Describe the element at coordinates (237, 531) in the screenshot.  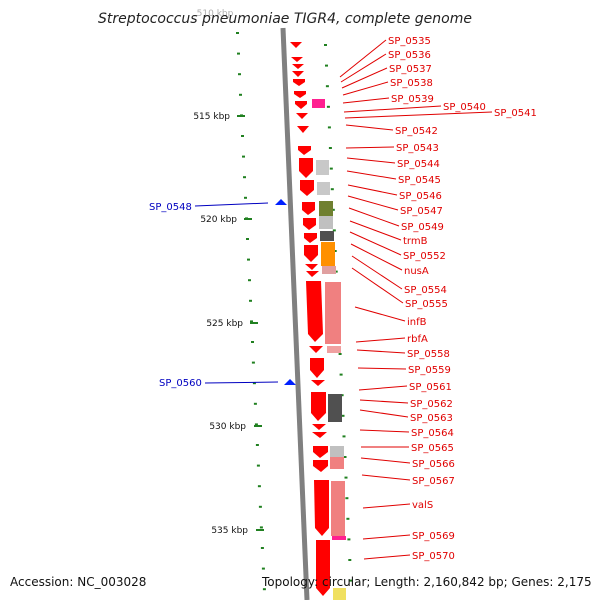
I see `ruler-mark-535: 535 kbp` at that location.